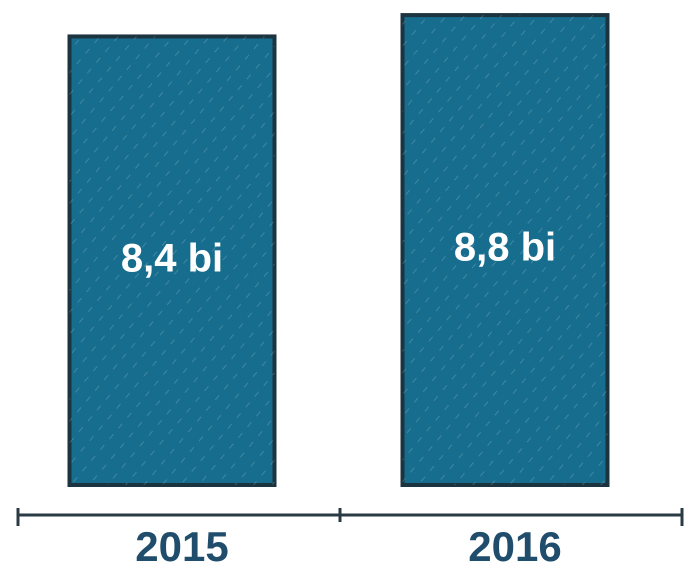  What do you see at coordinates (181, 546) in the screenshot?
I see `x-tick-label: 2015` at bounding box center [181, 546].